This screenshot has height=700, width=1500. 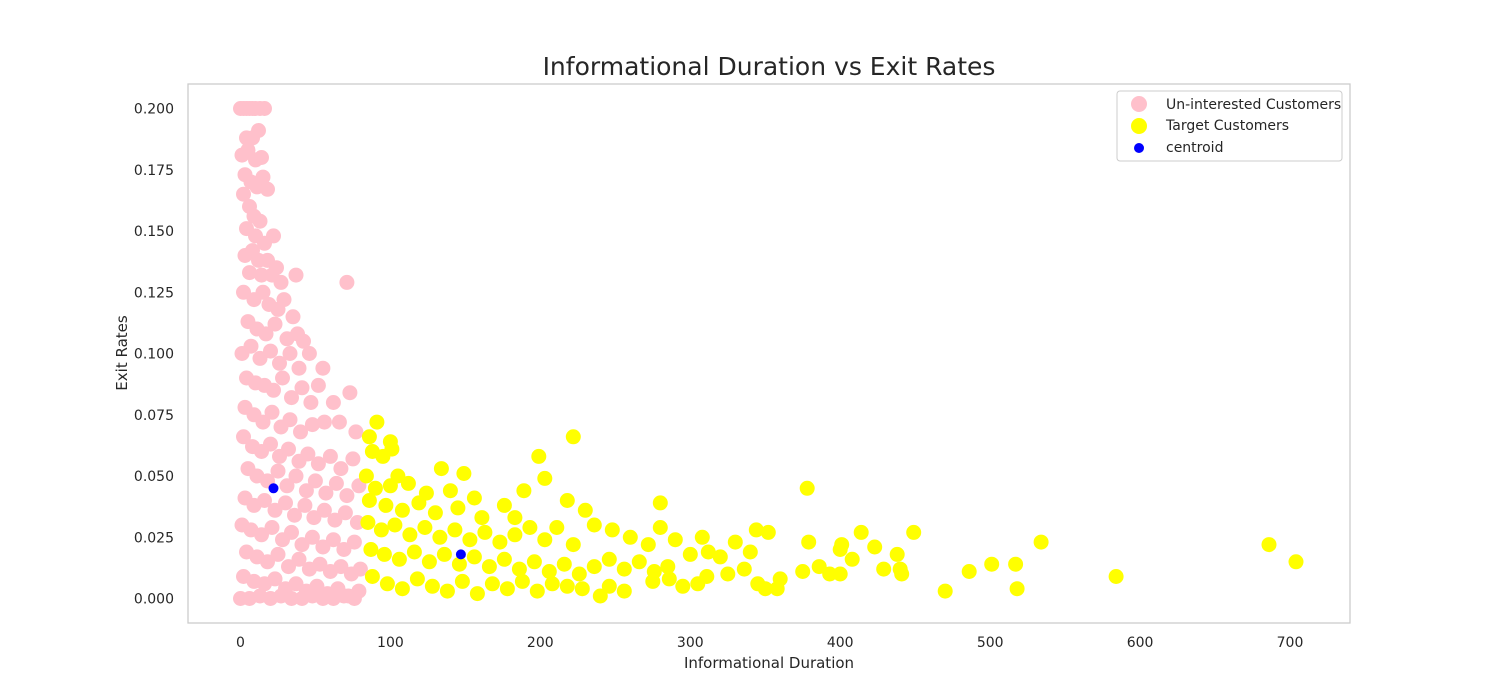 I want to click on y-tick-label: 0.000, so click(x=154, y=600).